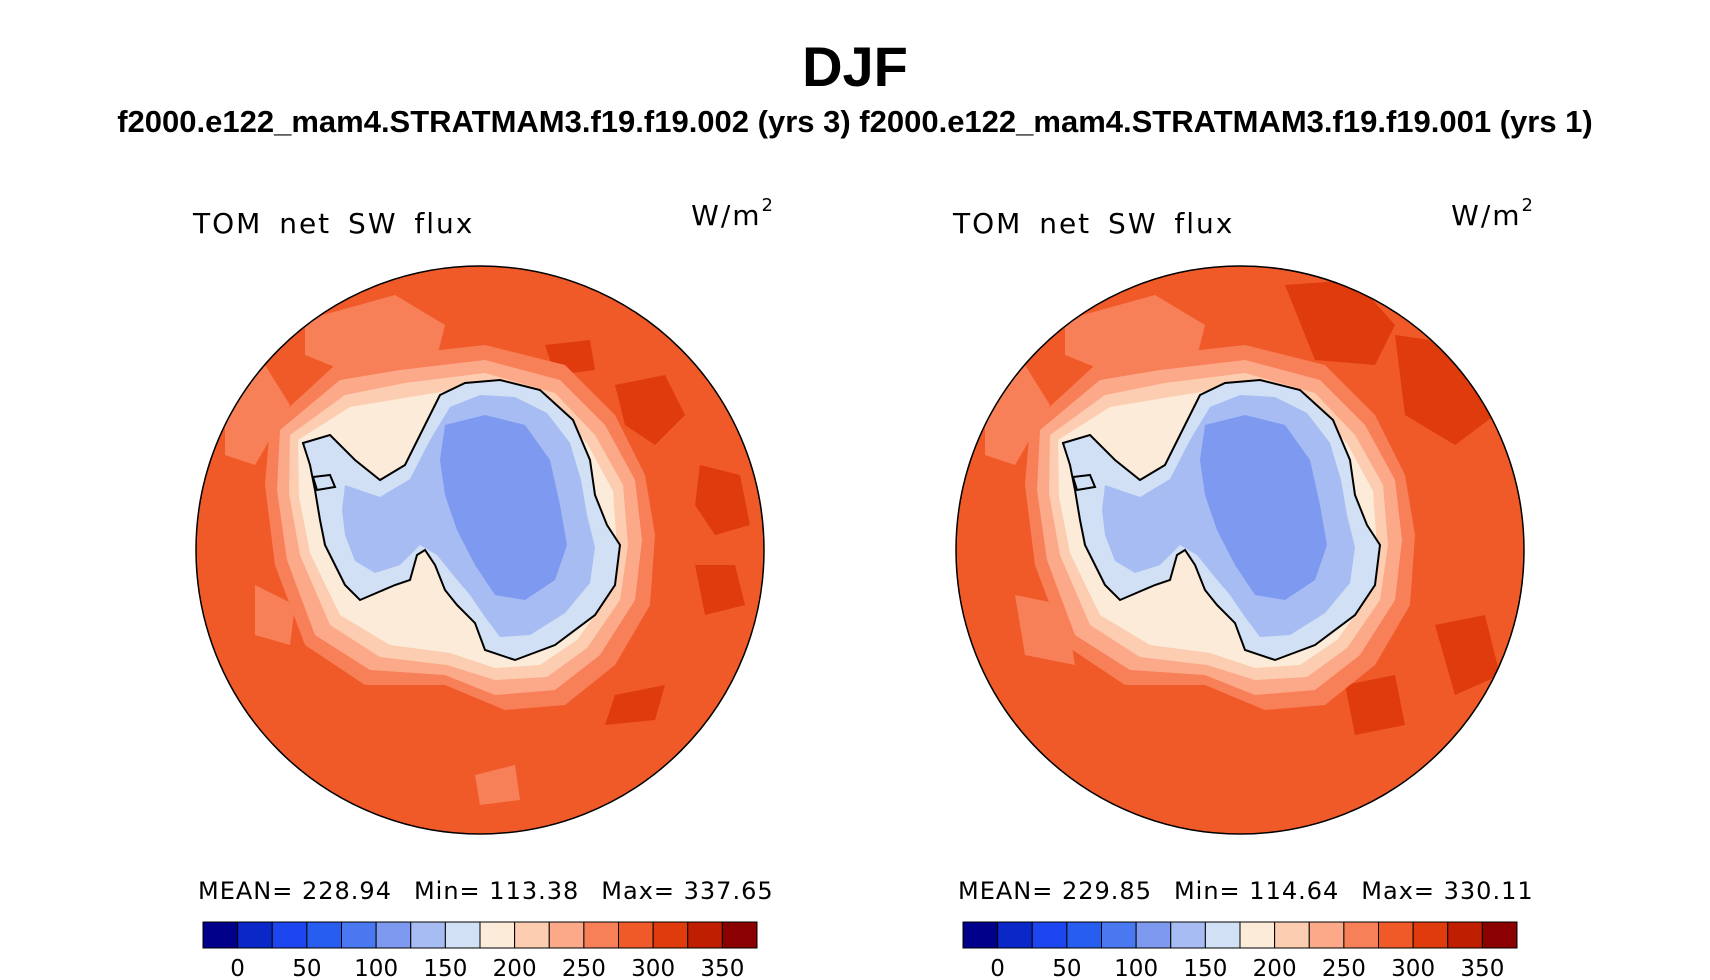  I want to click on max-value: Max= 337.65, so click(687, 891).